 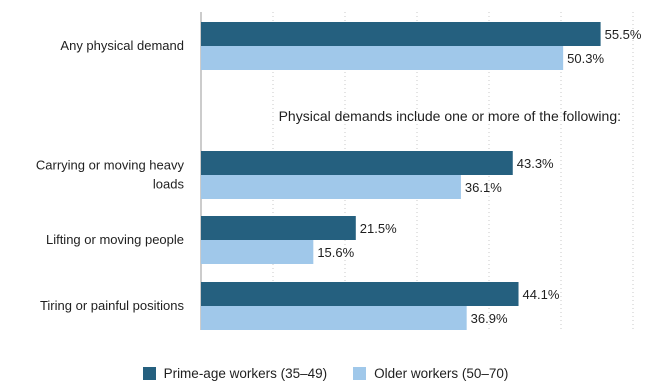 What do you see at coordinates (122, 45) in the screenshot?
I see `category-label: Any physical demand` at bounding box center [122, 45].